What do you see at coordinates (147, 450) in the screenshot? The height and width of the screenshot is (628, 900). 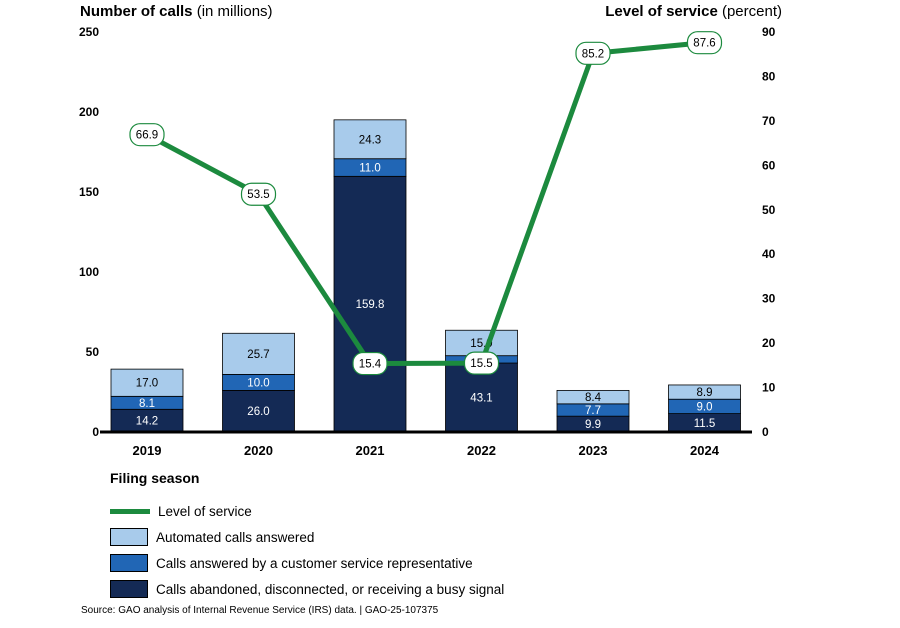 I see `x-tick-label: 2019` at bounding box center [147, 450].